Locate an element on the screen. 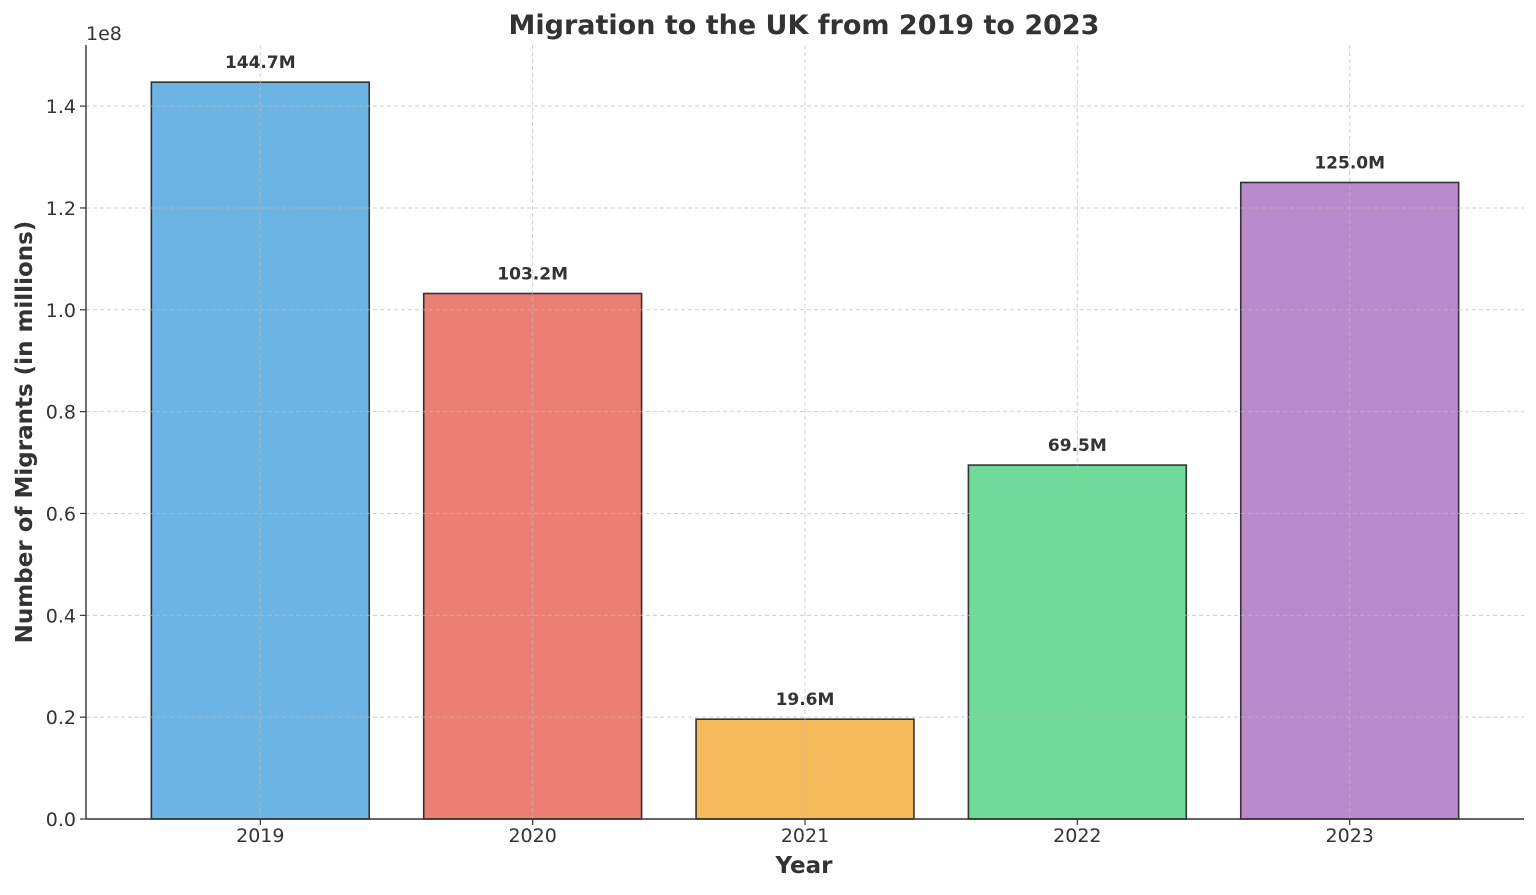 The height and width of the screenshot is (895, 1536). y-tick-label: 1.4 is located at coordinates (61, 107).